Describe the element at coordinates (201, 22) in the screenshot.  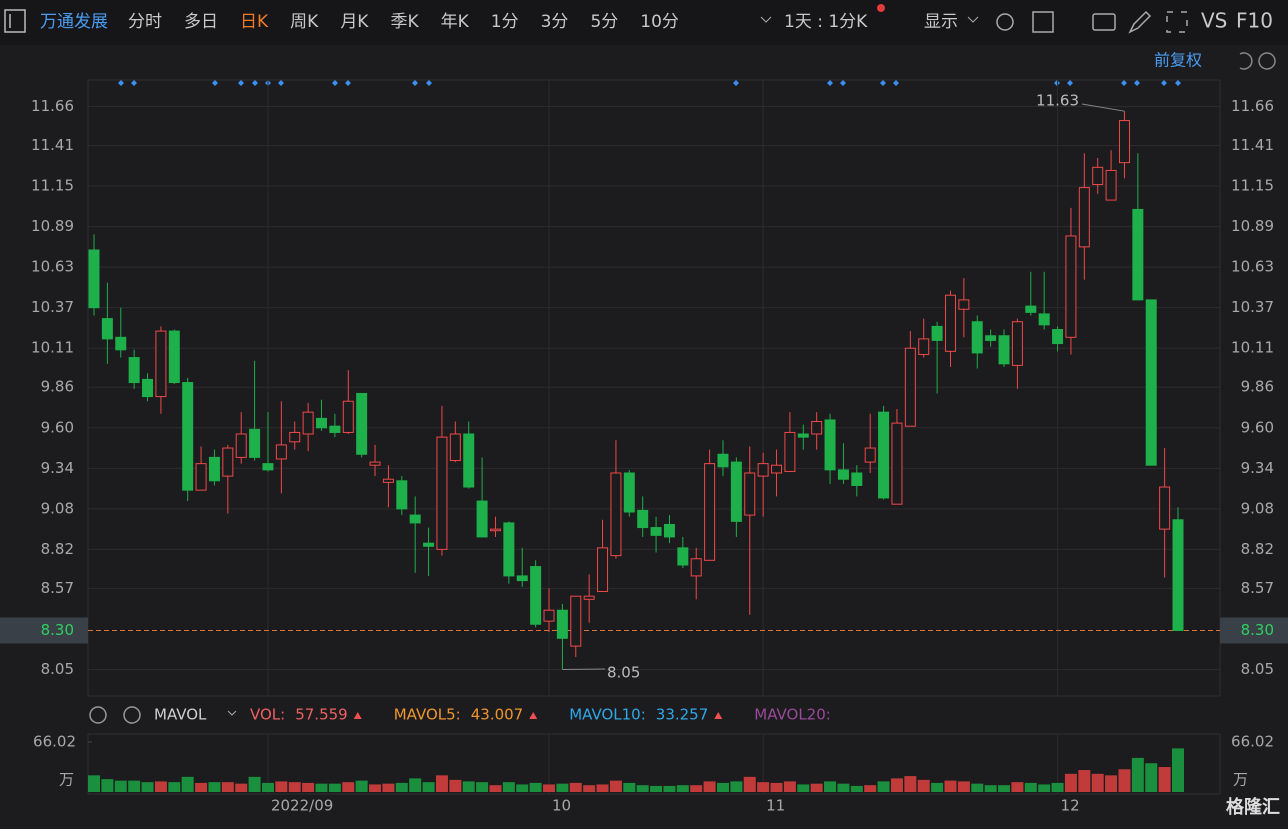
I see `tab: 多日` at that location.